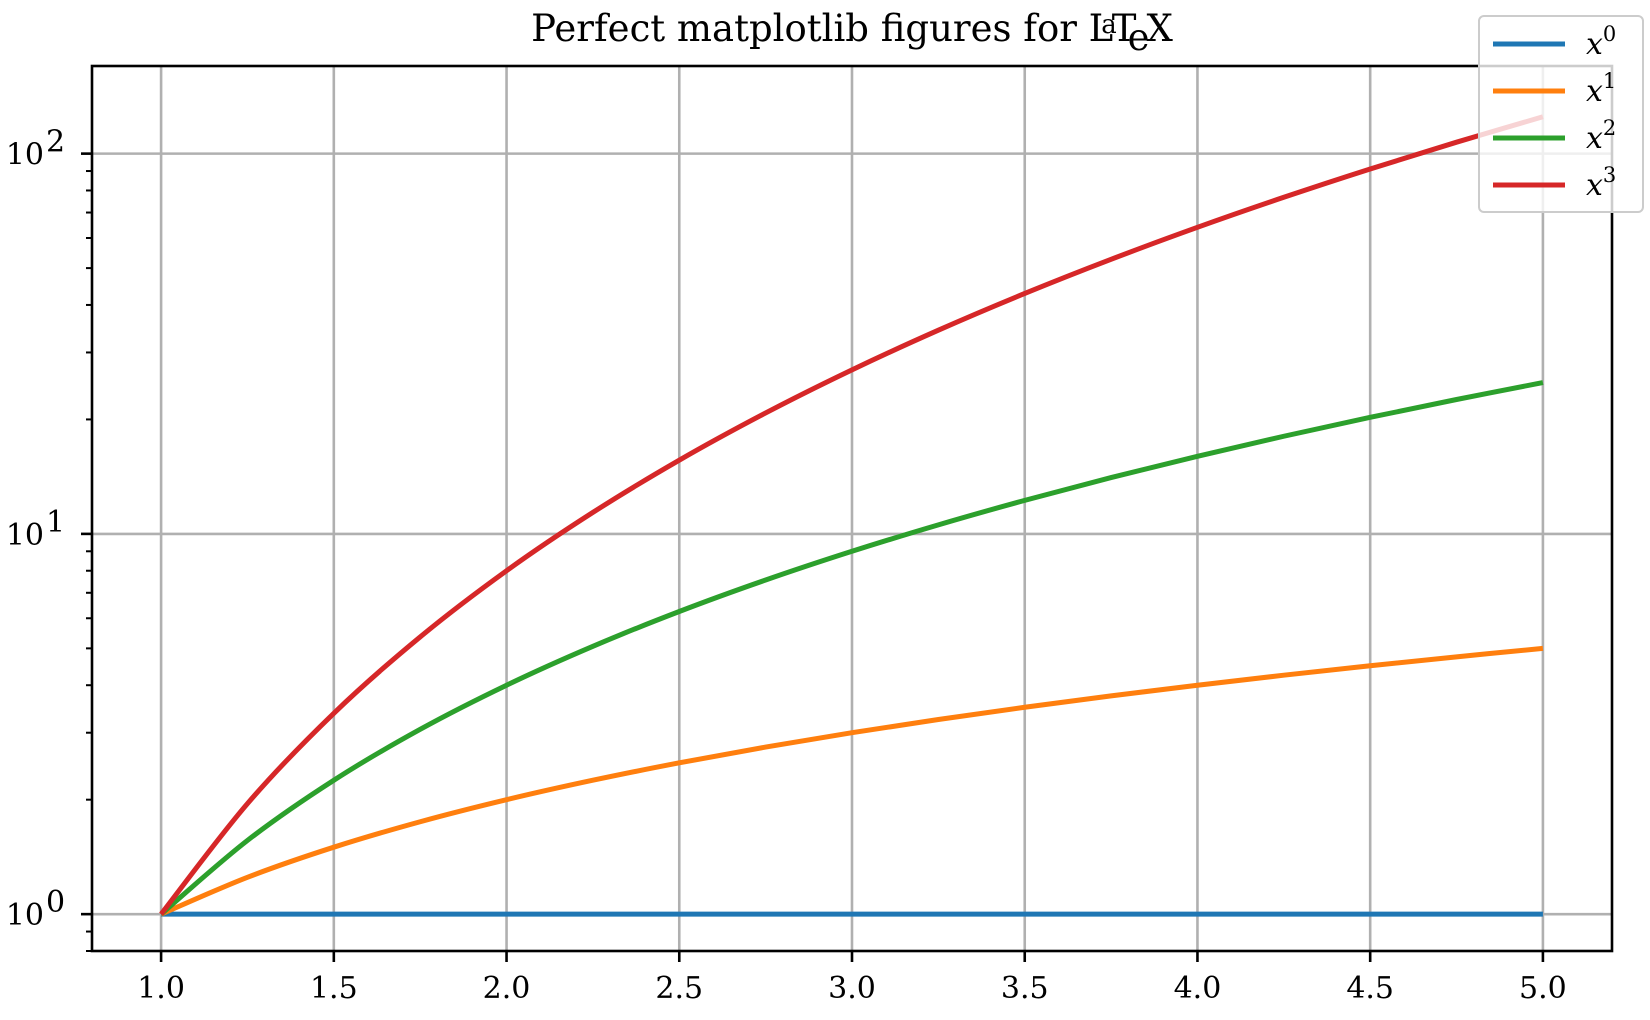 The image size is (1650, 1020). What do you see at coordinates (1124, 28) in the screenshot?
I see `latex-logo-part: T` at bounding box center [1124, 28].